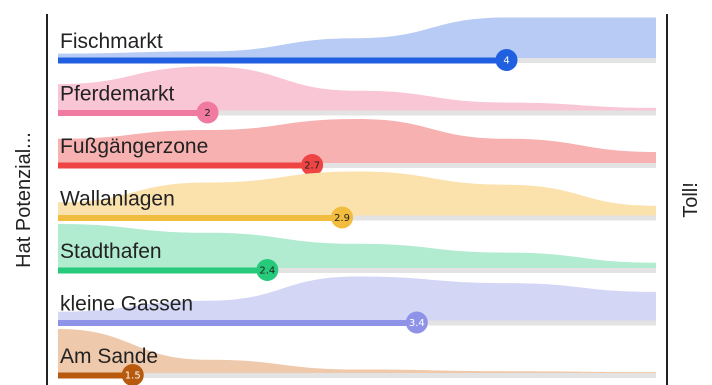 Image resolution: width=712 pixels, height=385 pixels. I want to click on data-label: 2.4, so click(267, 271).